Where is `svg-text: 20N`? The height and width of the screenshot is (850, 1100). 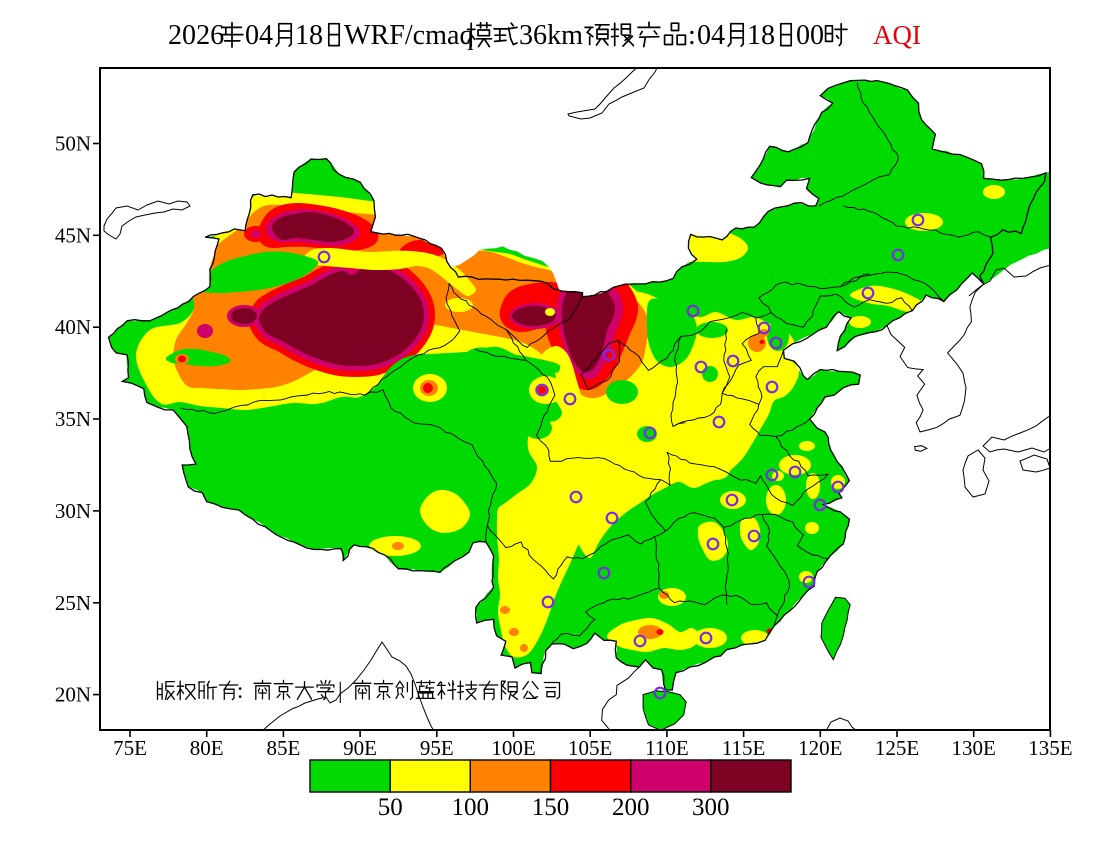 svg-text: 20N is located at coordinates (73, 695).